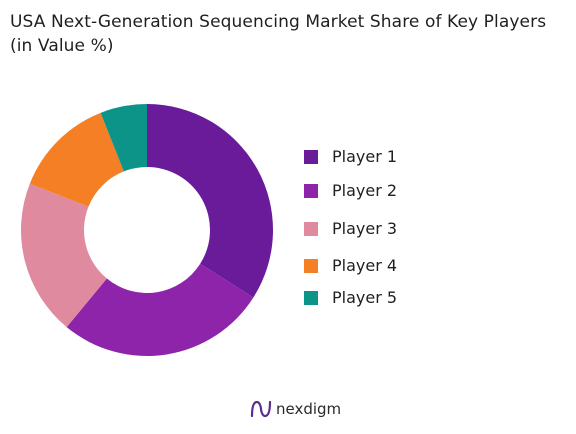 The height and width of the screenshot is (434, 576). What do you see at coordinates (404, 157) in the screenshot?
I see `legend-item-player-1: Player 1` at bounding box center [404, 157].